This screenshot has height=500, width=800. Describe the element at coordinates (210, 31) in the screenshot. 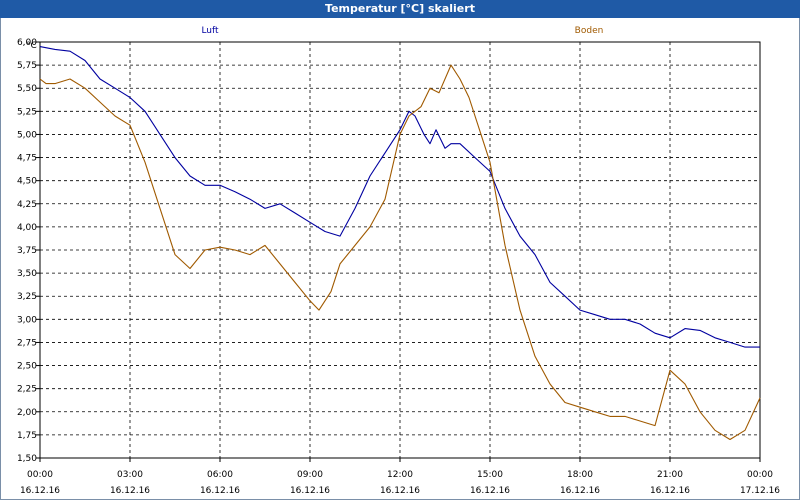

I see `legend-entry-luft: Luft` at that location.